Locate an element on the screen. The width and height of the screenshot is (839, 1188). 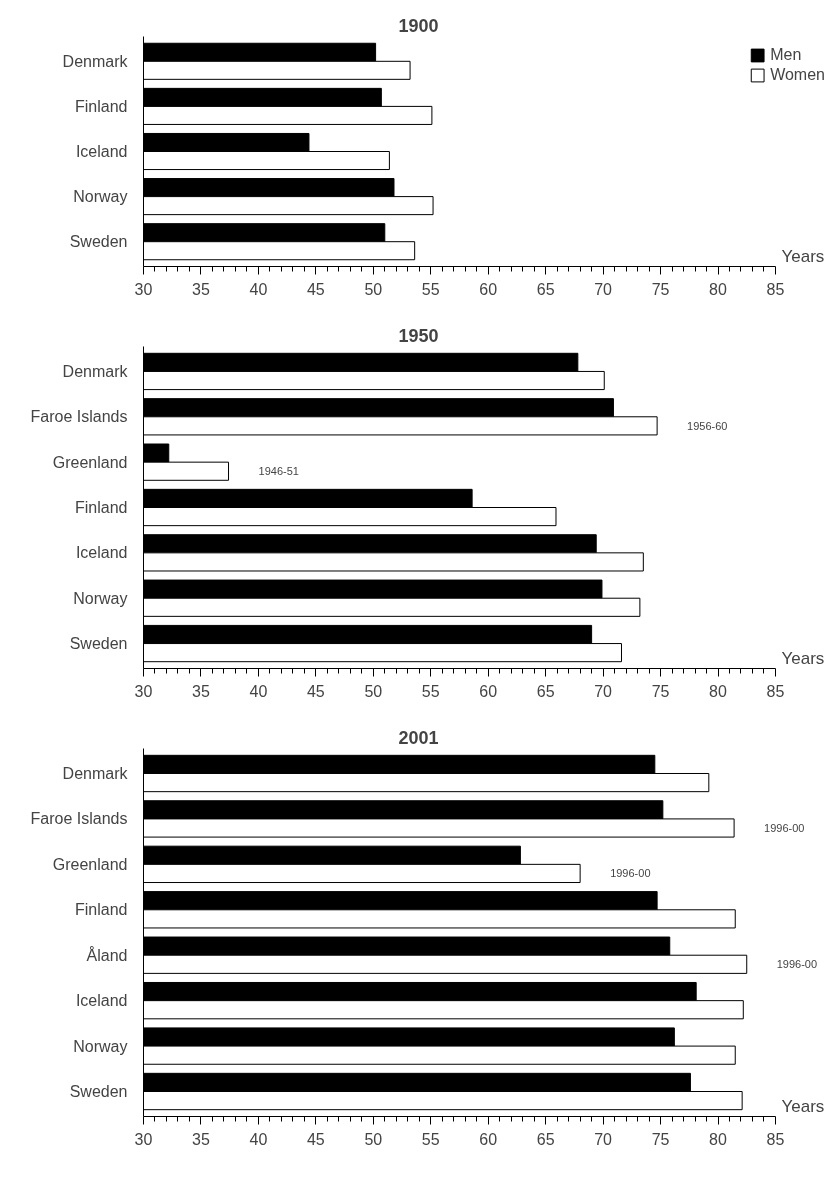
legend-label: Women is located at coordinates (797, 75).